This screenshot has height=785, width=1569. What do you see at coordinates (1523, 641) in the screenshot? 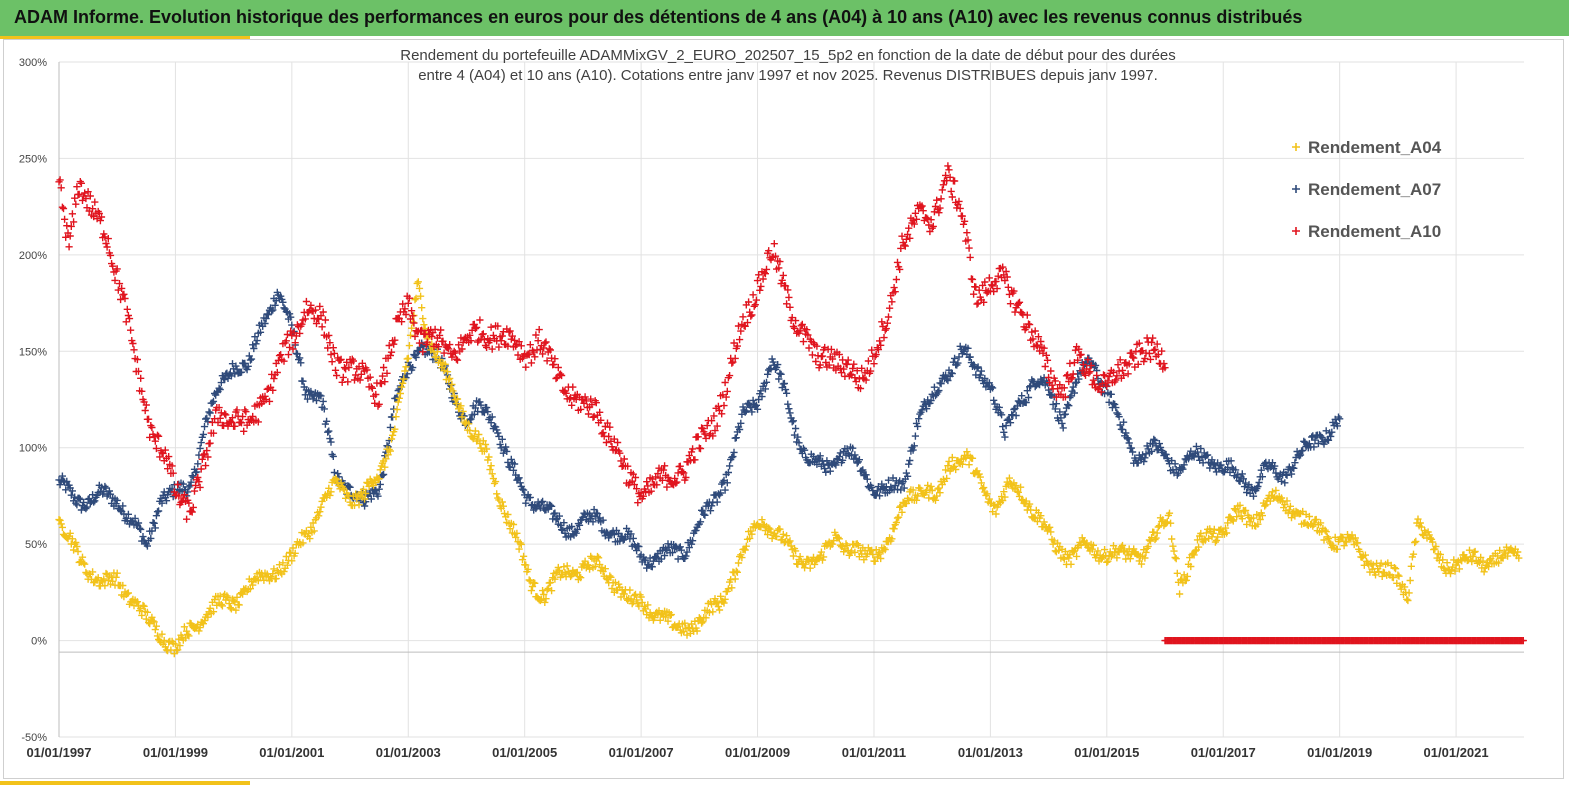
I see `marker-rendement_a10-zero` at bounding box center [1523, 641].